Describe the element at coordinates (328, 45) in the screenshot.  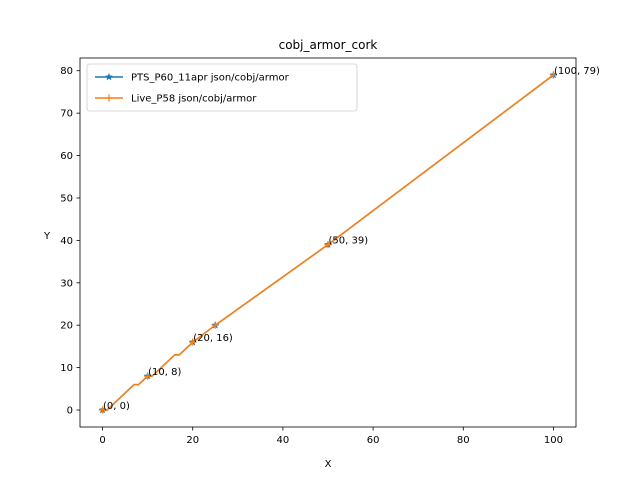
I see `chart-title: cobj_armor_cork` at that location.